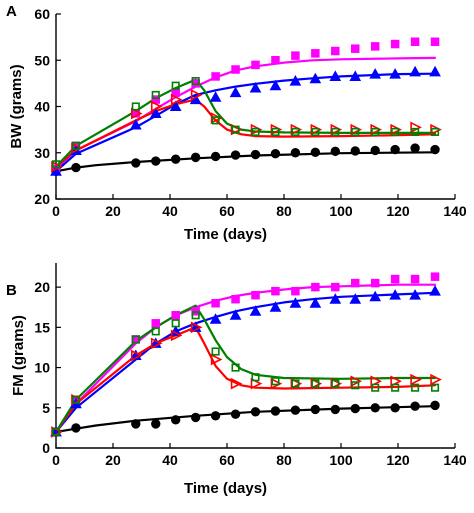 The height and width of the screenshot is (513, 474). I want to click on series-0-fit-line, so click(245, 162).